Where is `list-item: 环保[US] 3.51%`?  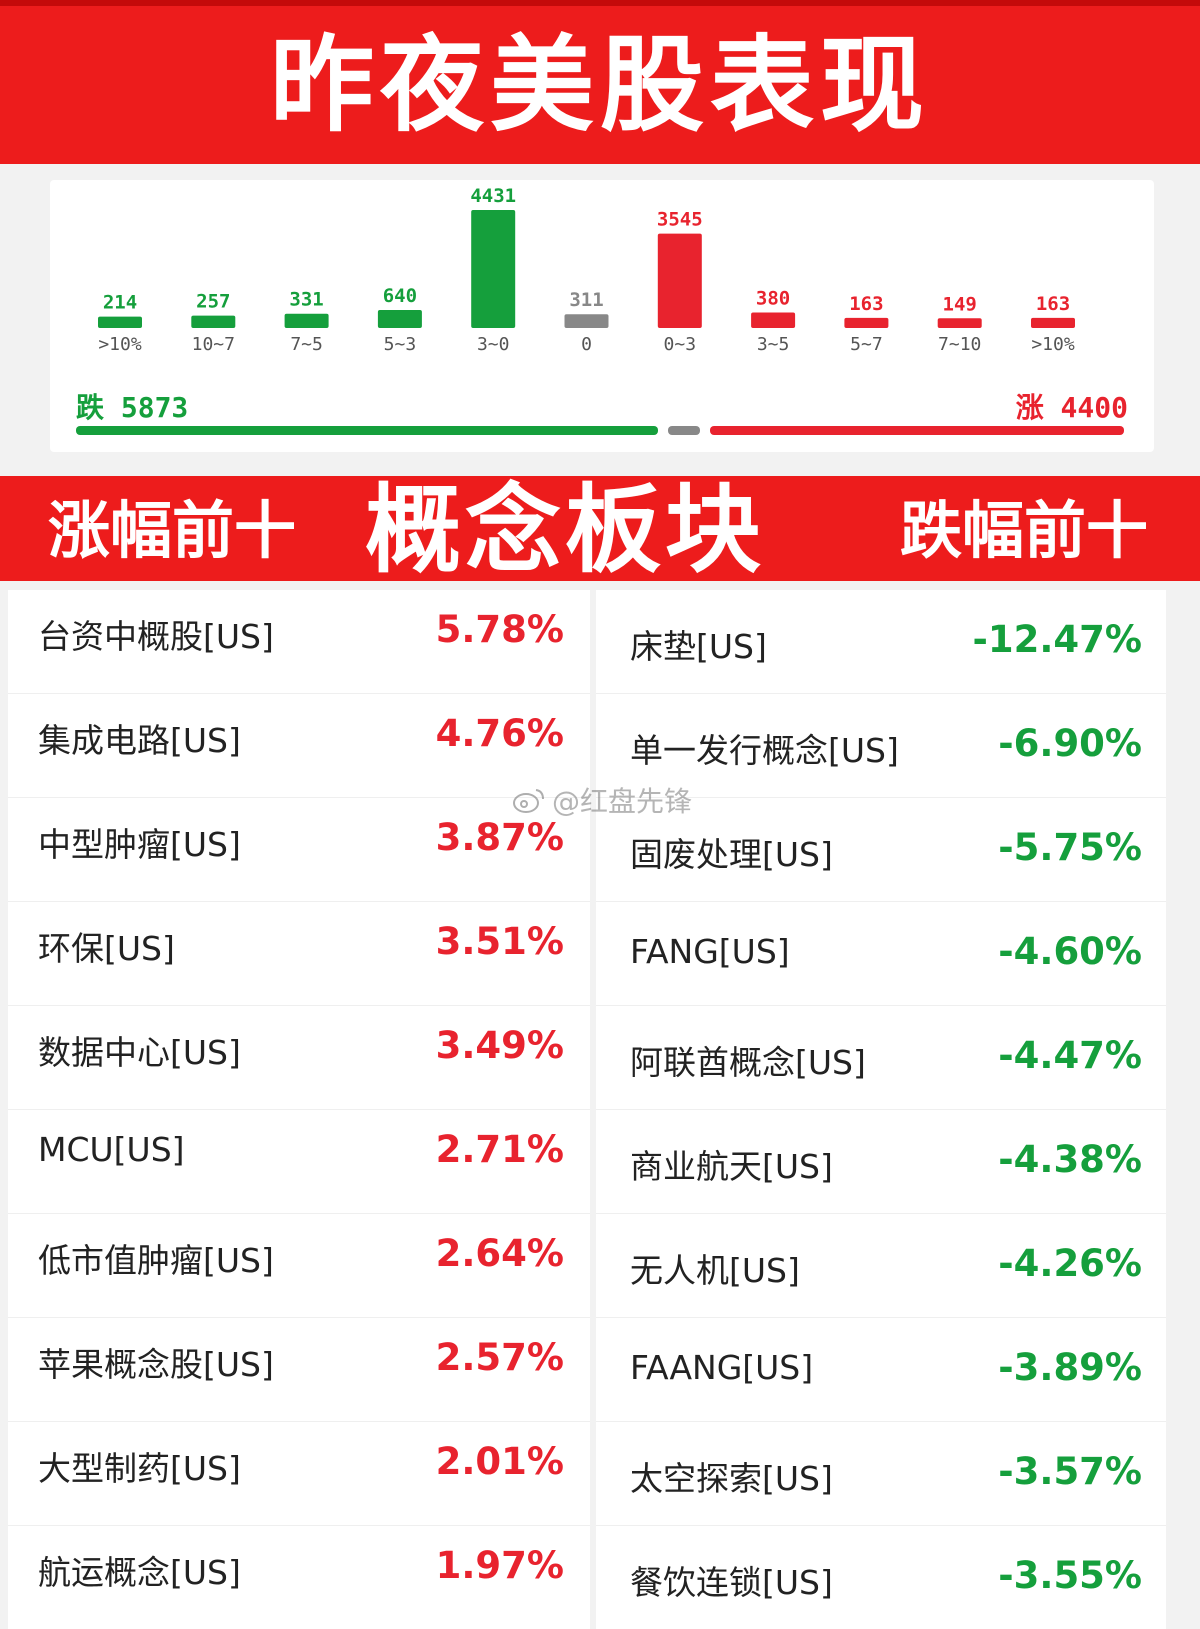
list-item: 环保[US] 3.51% is located at coordinates (299, 954).